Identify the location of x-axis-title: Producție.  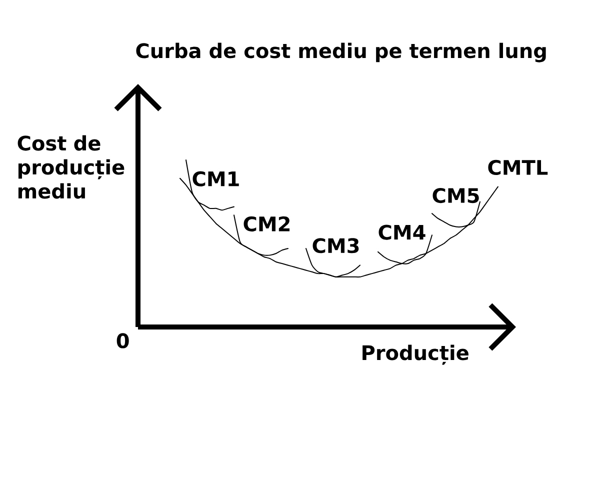
(415, 354).